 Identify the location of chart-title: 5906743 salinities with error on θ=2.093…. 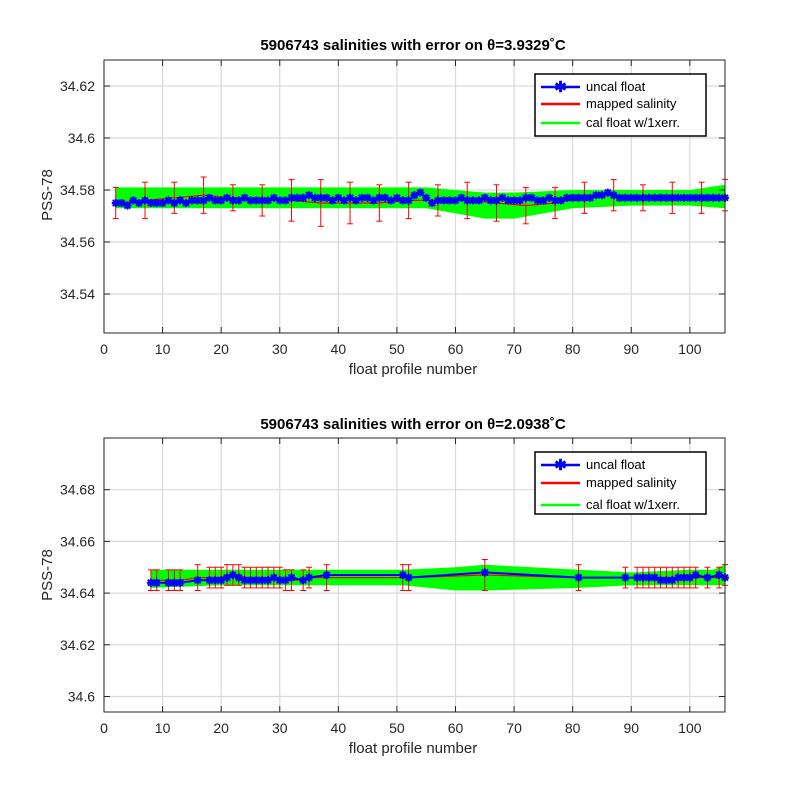
(413, 424).